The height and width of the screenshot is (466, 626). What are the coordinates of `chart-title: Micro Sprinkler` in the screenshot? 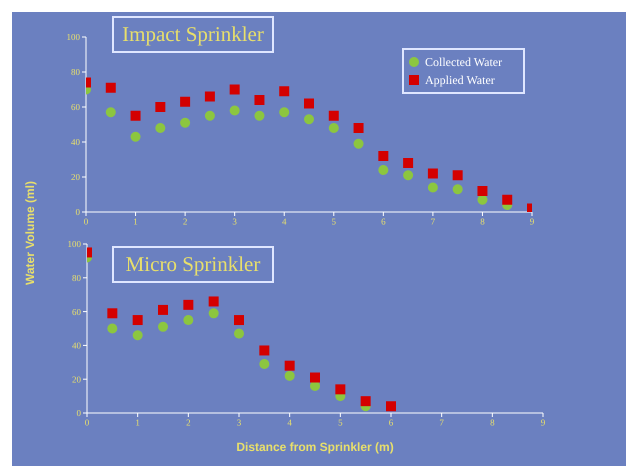 It's located at (193, 264).